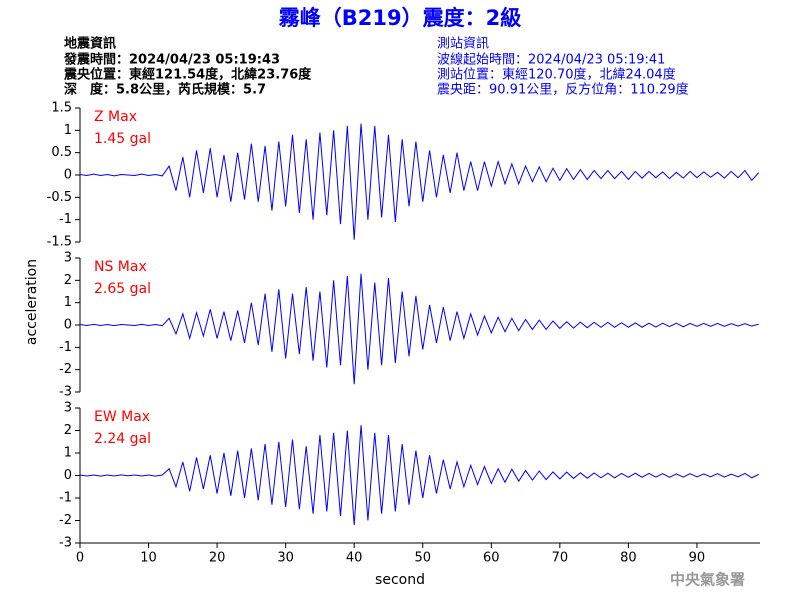 The image size is (800, 600). Describe the element at coordinates (707, 580) in the screenshot. I see `footer: 中央氣象署` at that location.